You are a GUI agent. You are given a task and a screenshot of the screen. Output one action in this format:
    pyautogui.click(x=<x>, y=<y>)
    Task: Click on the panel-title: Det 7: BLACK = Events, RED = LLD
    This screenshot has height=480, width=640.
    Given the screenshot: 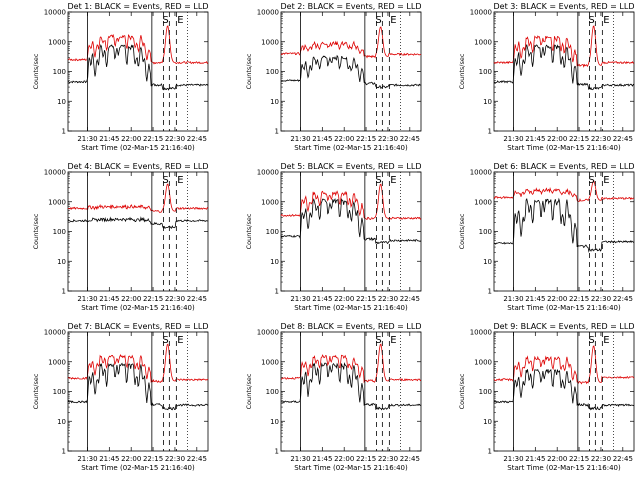 What is the action you would take?
    pyautogui.click(x=138, y=326)
    